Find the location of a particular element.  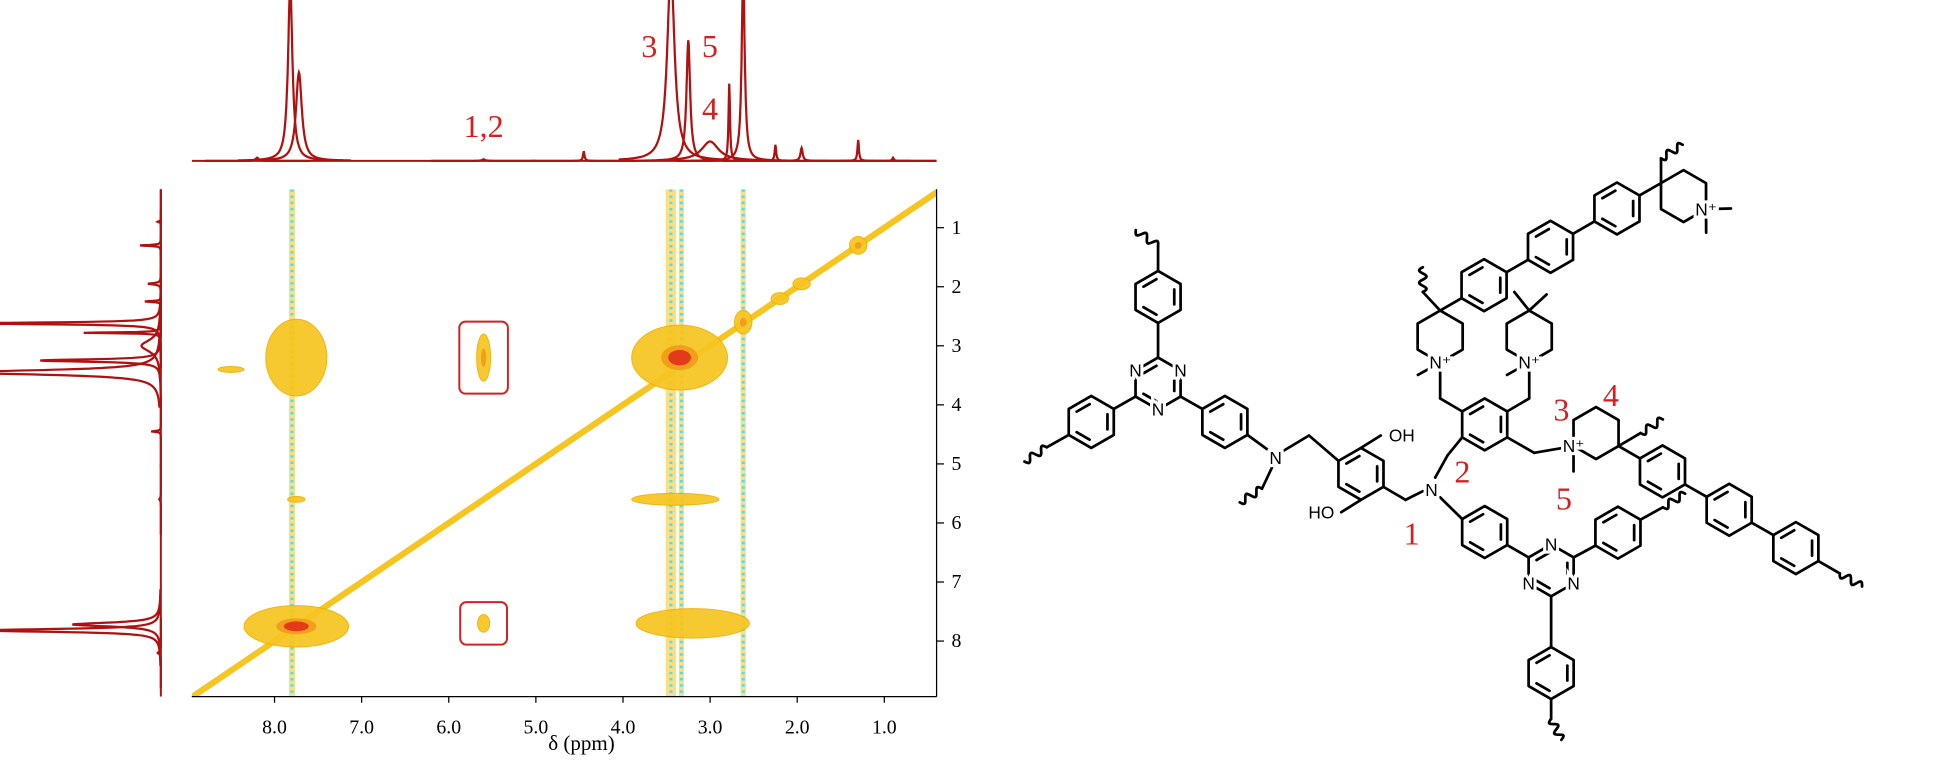

peak-label: 4 is located at coordinates (710, 108).